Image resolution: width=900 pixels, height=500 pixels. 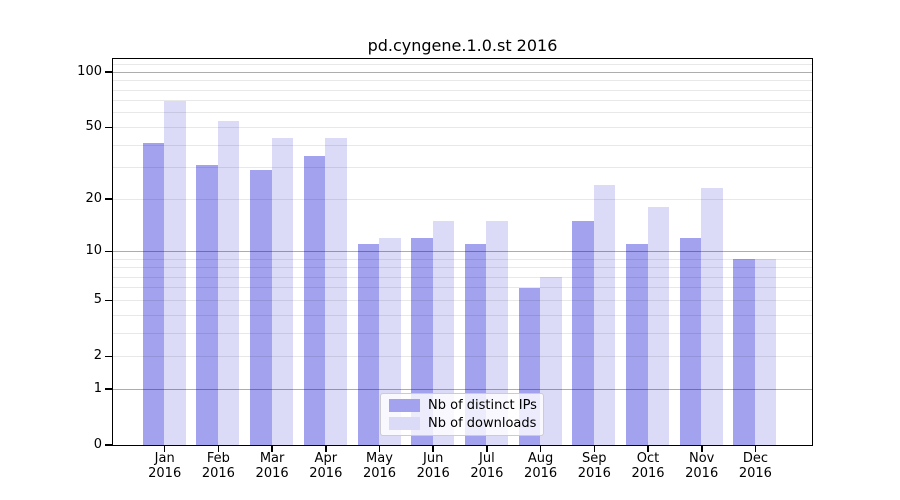 I want to click on bar-downloads-aug, so click(x=551, y=361).